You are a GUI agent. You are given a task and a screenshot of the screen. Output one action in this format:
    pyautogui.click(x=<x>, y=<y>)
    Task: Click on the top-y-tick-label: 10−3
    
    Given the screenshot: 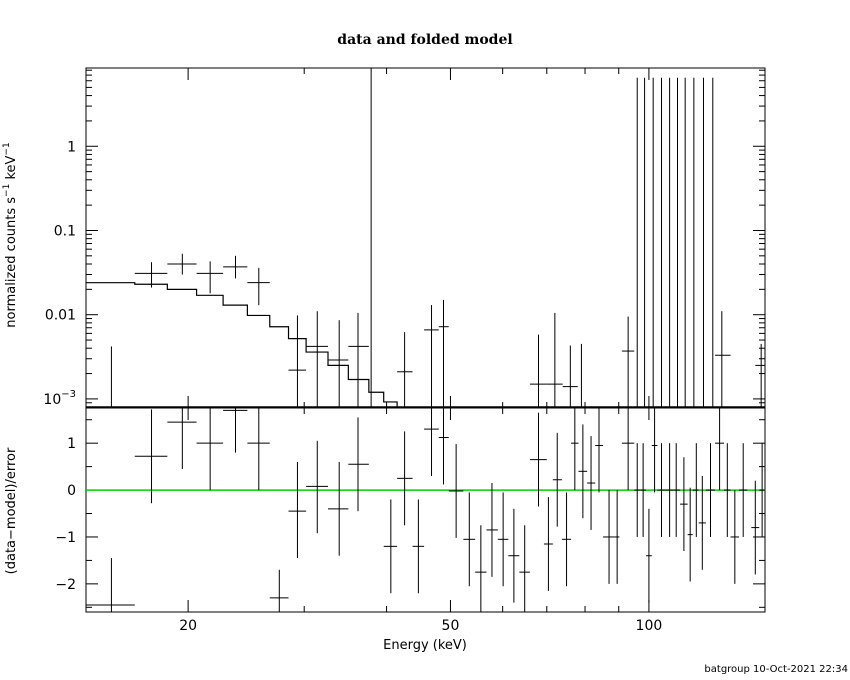 What is the action you would take?
    pyautogui.click(x=59, y=398)
    